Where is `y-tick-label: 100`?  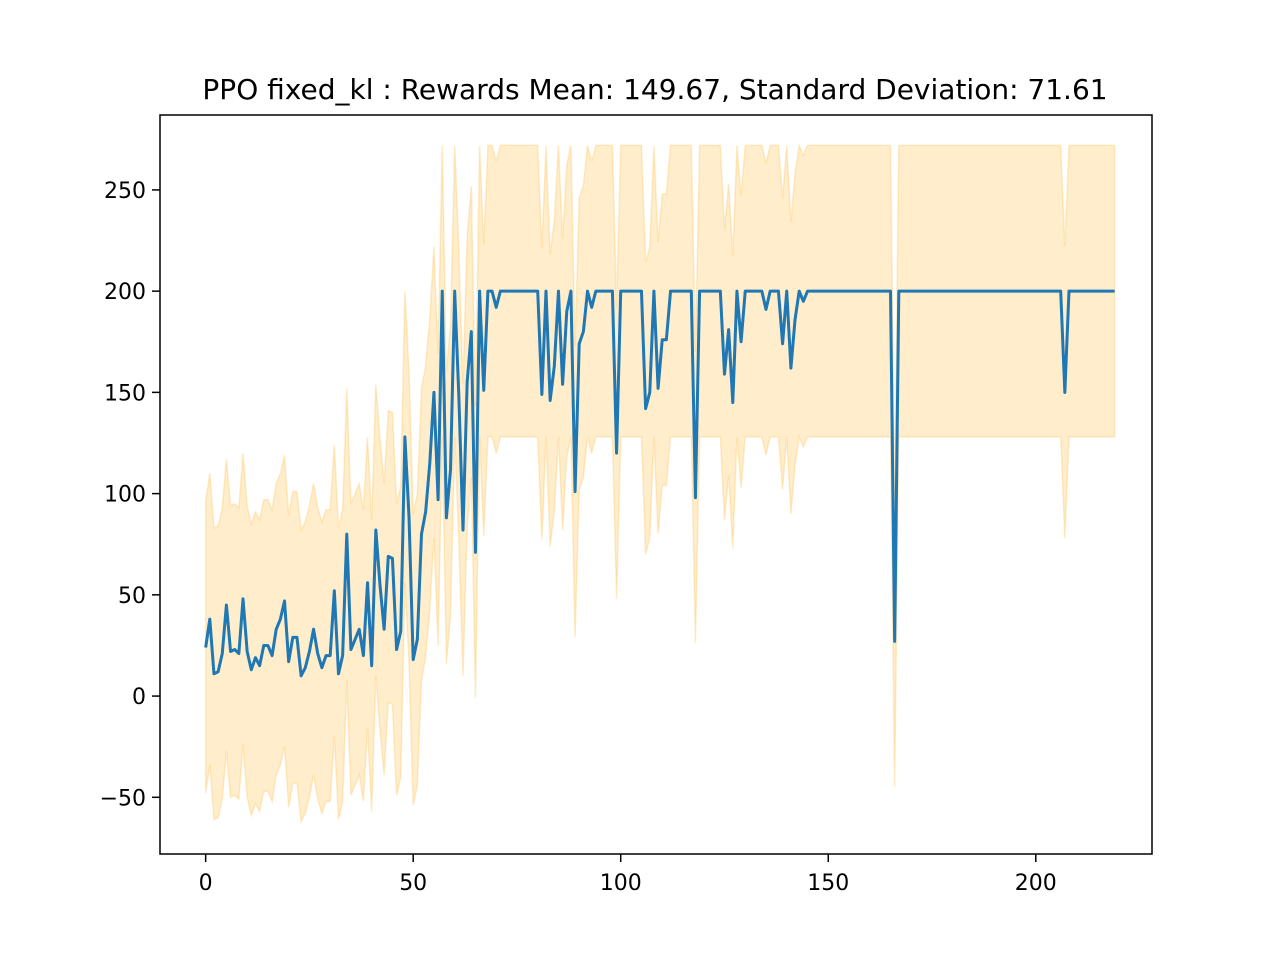
y-tick-label: 100 is located at coordinates (125, 495).